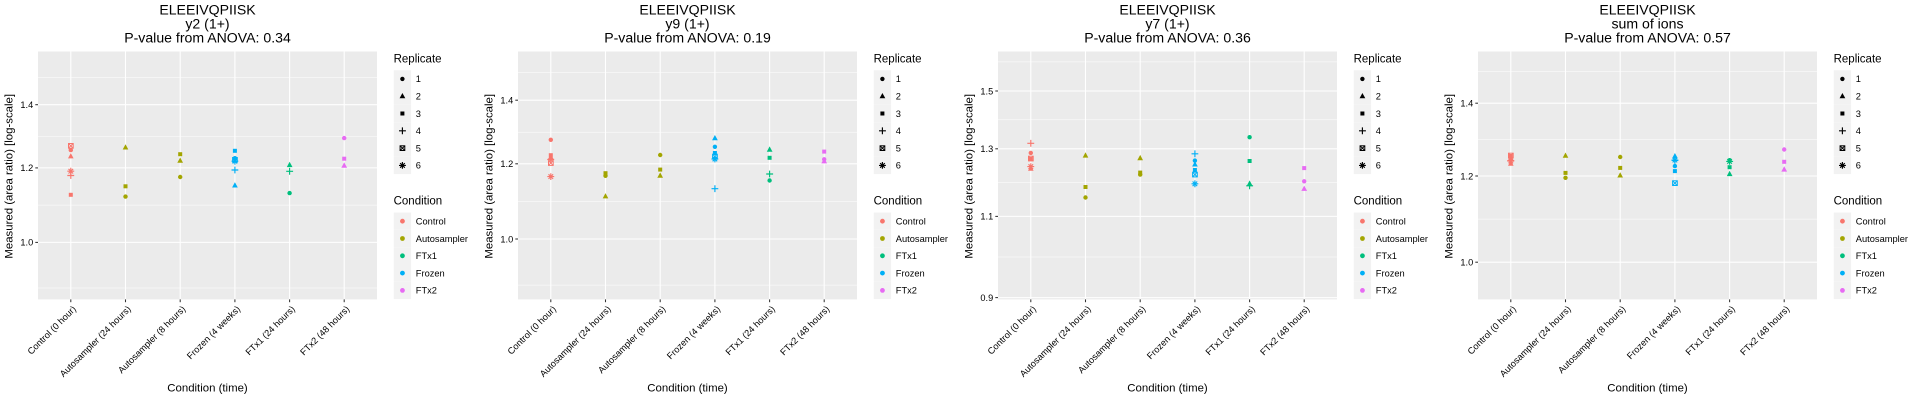  What do you see at coordinates (207, 38) in the screenshot?
I see `svg-text: P-value from ANOVA: 0.34` at bounding box center [207, 38].